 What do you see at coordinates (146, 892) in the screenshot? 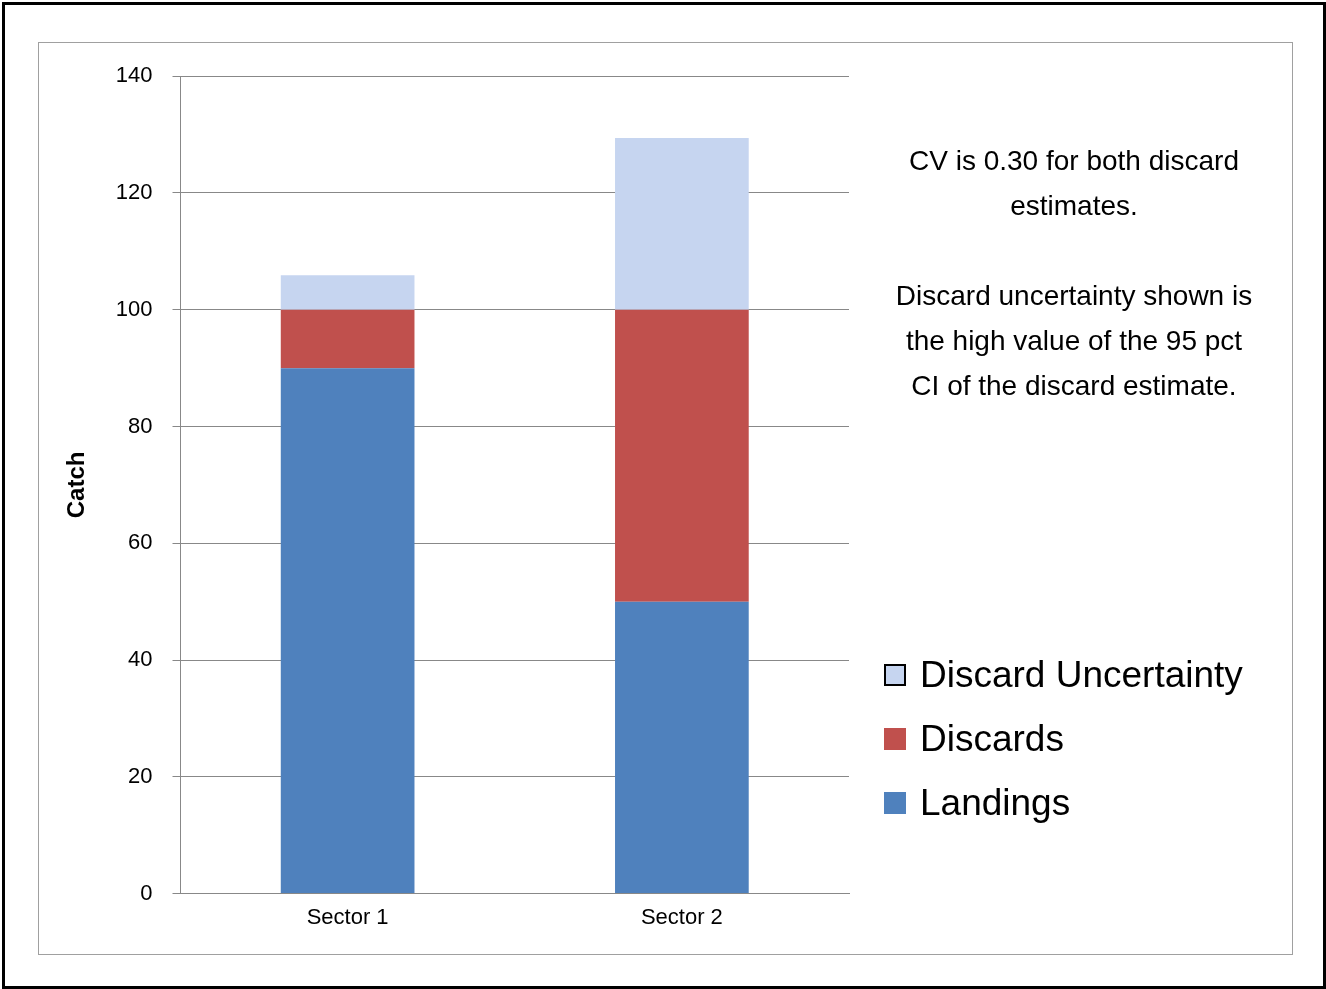
I see `y-tick-label: 0` at bounding box center [146, 892].